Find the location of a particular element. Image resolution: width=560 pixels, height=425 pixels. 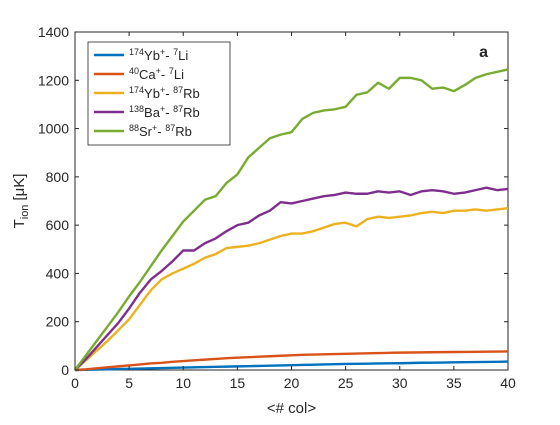

y-tick-label: 600 is located at coordinates (58, 225).